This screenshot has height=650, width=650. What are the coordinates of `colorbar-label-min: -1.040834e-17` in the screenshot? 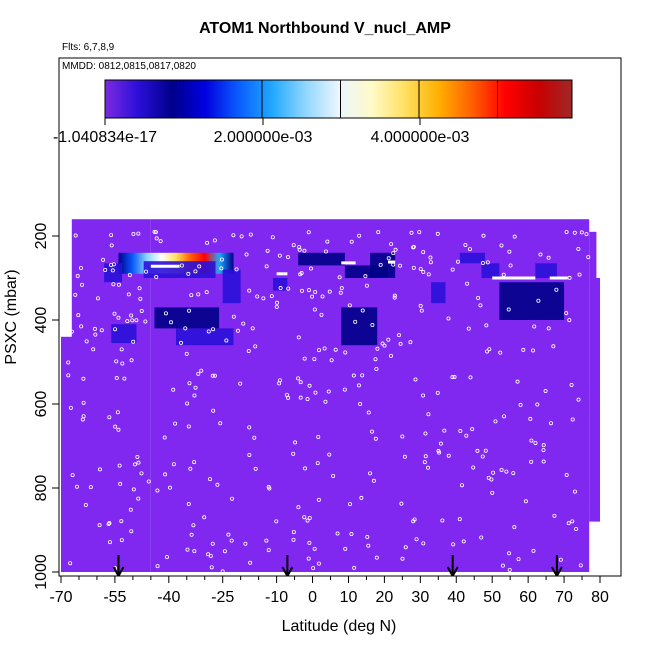 It's located at (105, 137).